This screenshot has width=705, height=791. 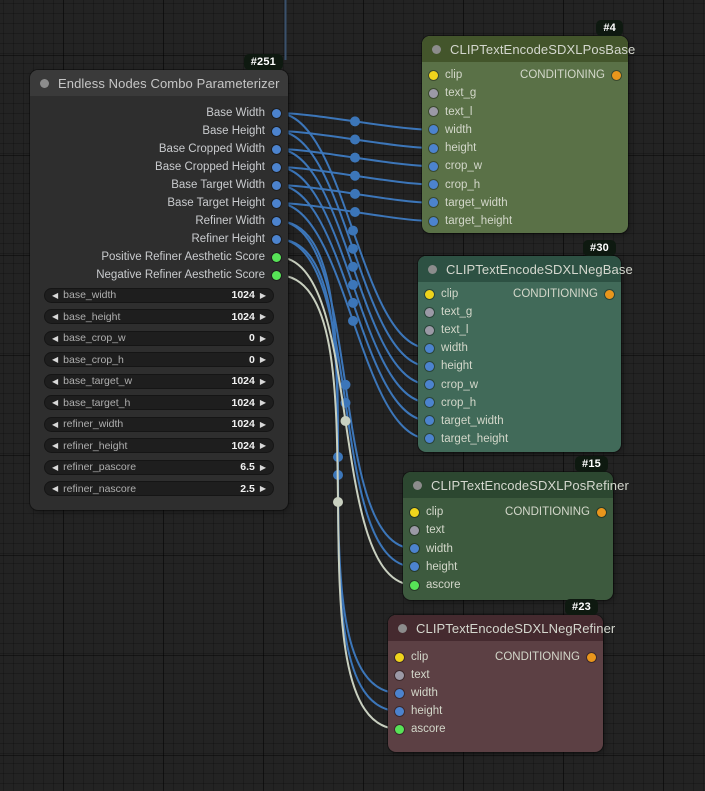 What do you see at coordinates (159, 316) in the screenshot?
I see `widget-base_height: ◀ base_height 1024 ▶` at bounding box center [159, 316].